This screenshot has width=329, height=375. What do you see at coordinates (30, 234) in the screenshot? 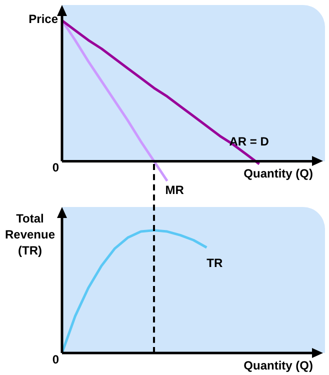
I see `y-axis-title: Total Revenue (TR)` at bounding box center [30, 234].